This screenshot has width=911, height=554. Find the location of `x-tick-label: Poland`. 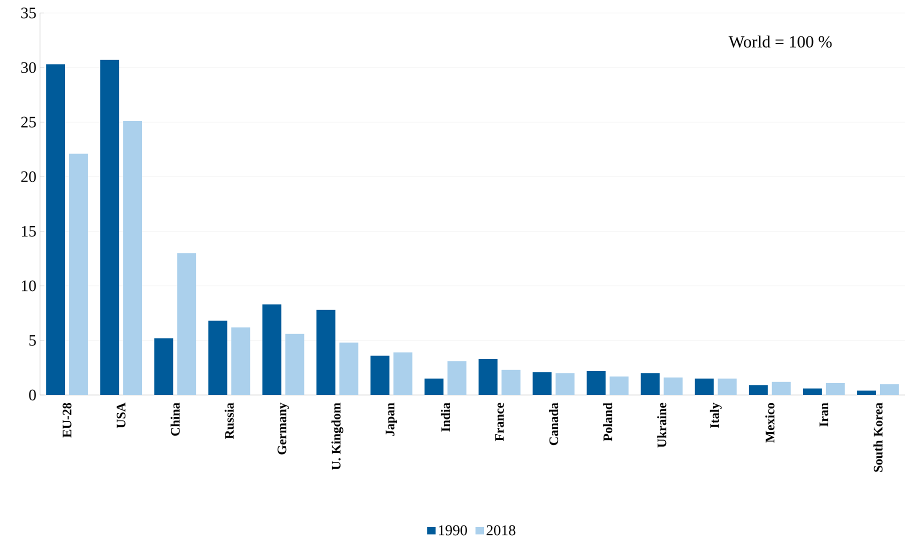

x-tick-label: Poland is located at coordinates (607, 422).